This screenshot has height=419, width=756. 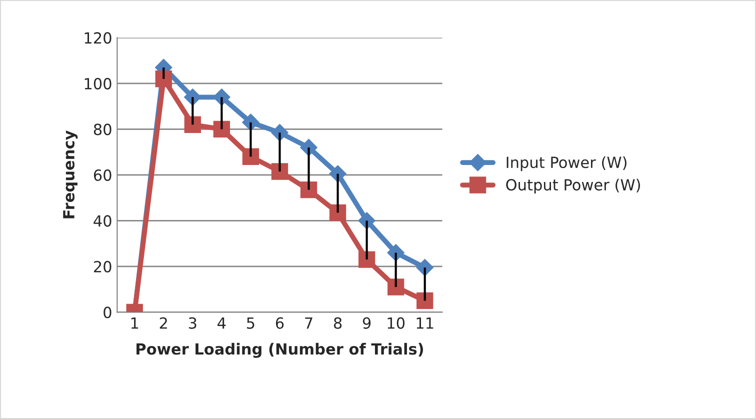 I want to click on y-tick-label: 120, so click(x=98, y=38).